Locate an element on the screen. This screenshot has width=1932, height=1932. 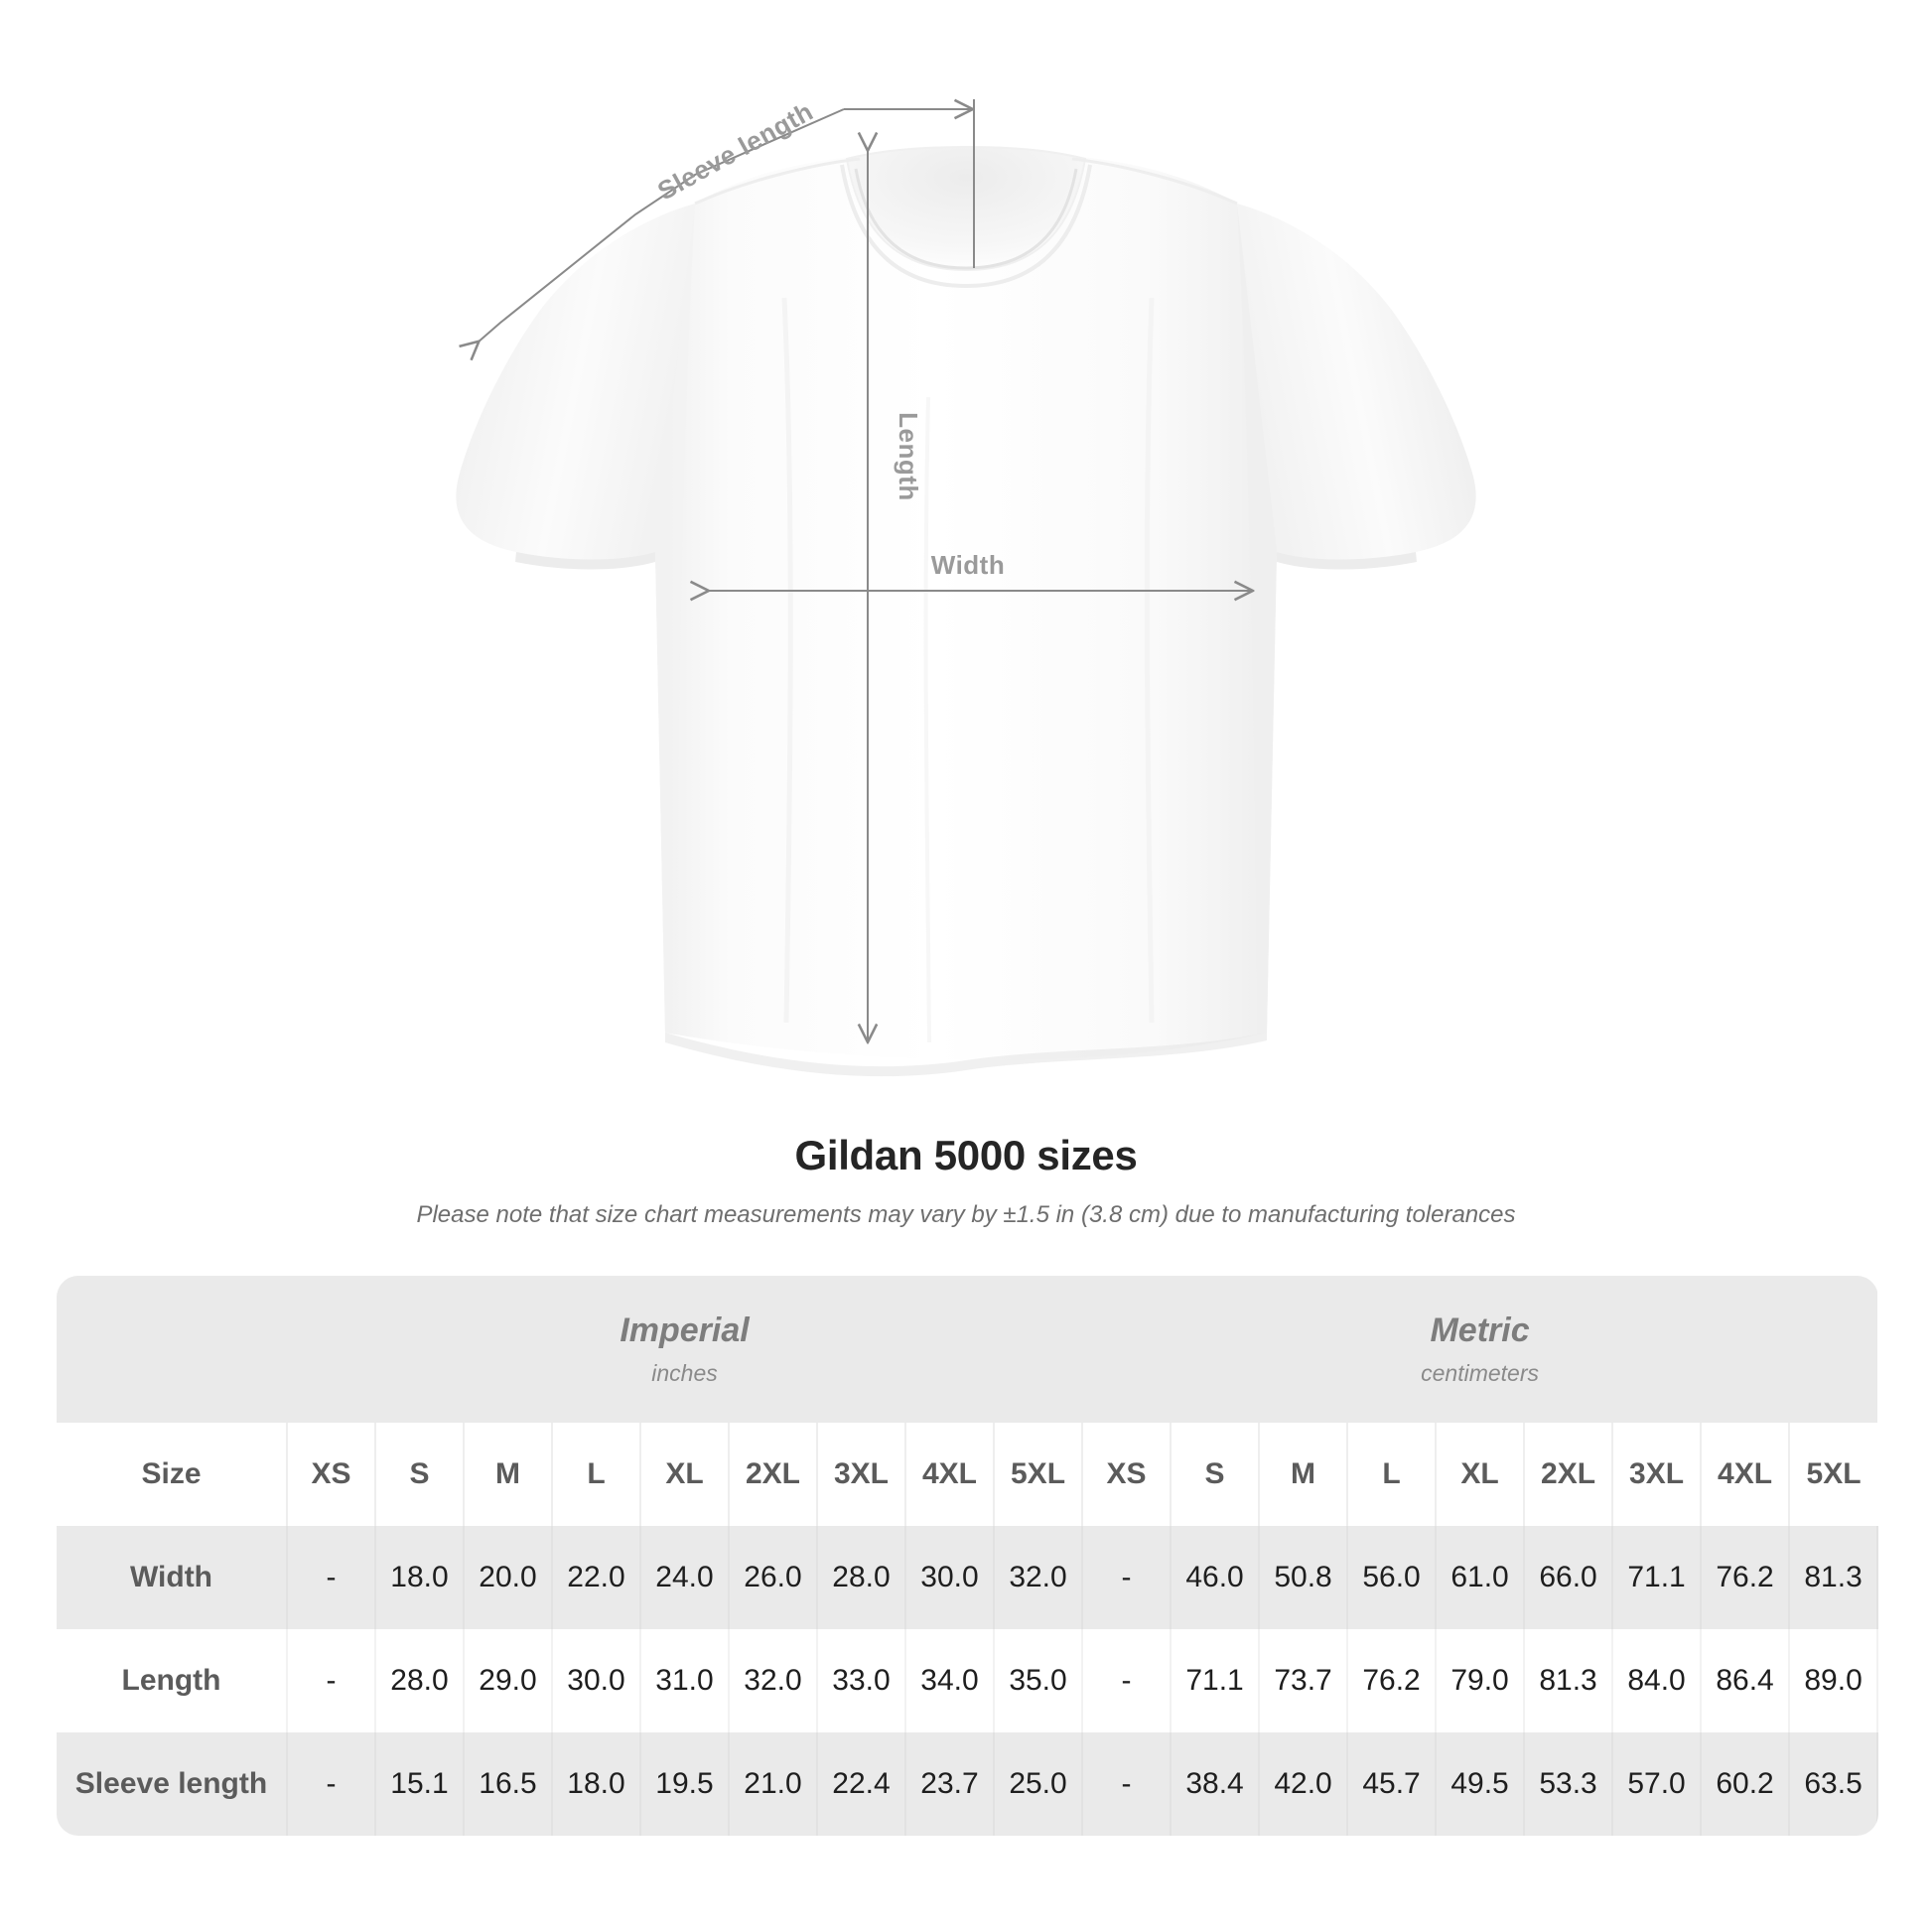
cell-length-metric-3xl: 84.0 is located at coordinates (1658, 1680).